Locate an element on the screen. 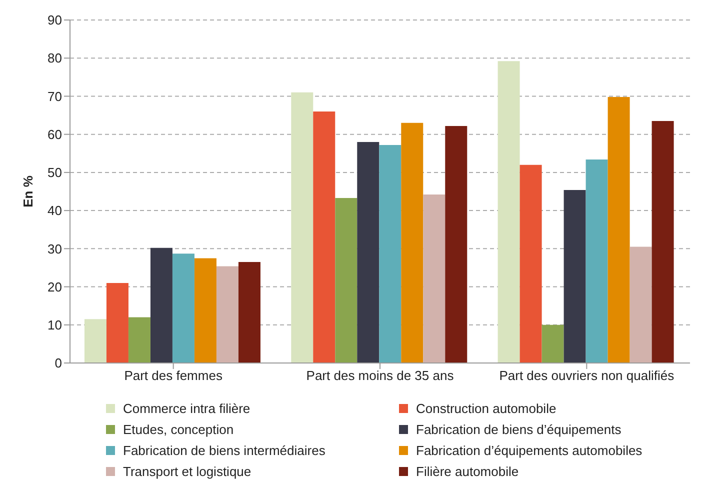 Image resolution: width=710 pixels, height=503 pixels. x-tick-label: Part des ouvriers non qualifiés is located at coordinates (587, 376).